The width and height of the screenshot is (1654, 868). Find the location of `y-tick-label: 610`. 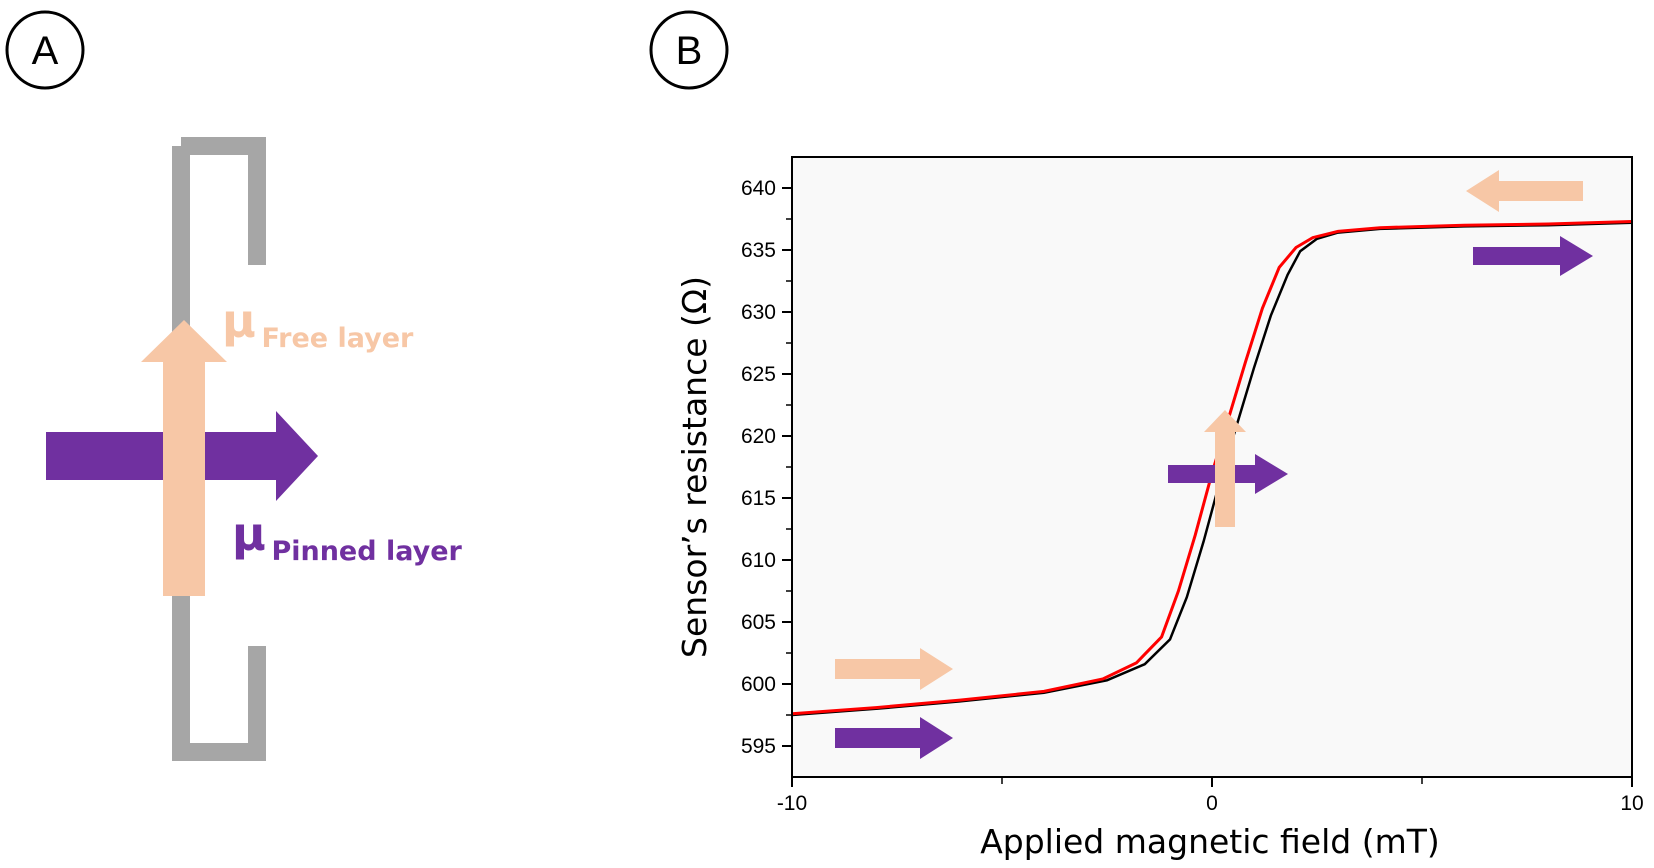

y-tick-label: 610 is located at coordinates (758, 560).